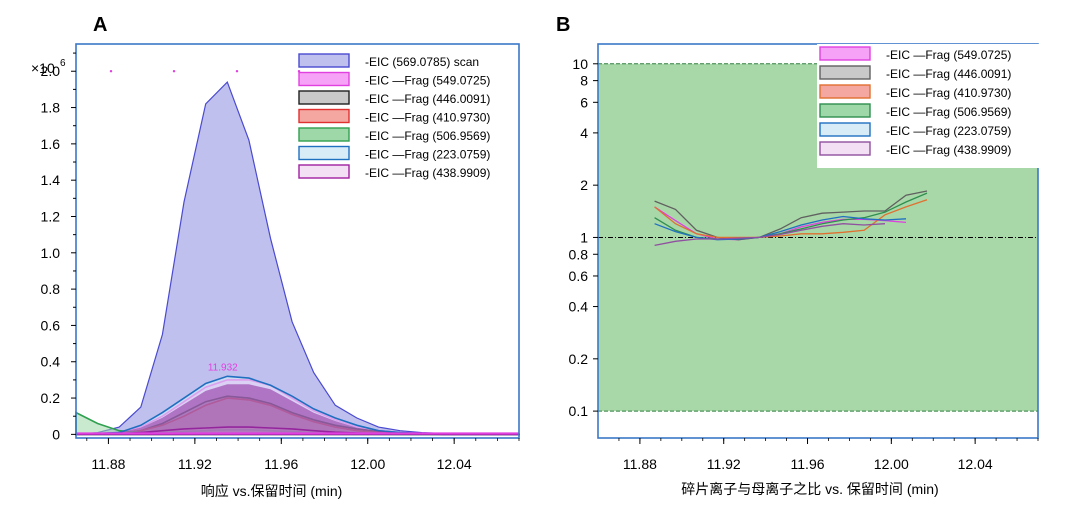 The height and width of the screenshot is (516, 1080). What do you see at coordinates (454, 464) in the screenshot?
I see `x-tick-label-a: 12.04` at bounding box center [454, 464].